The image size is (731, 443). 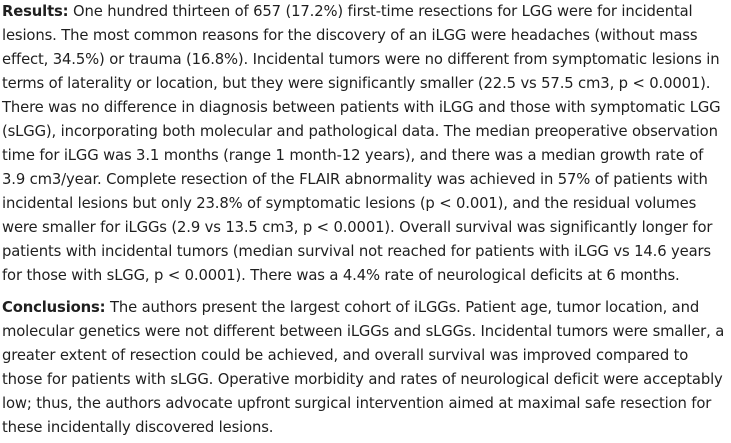 I want to click on conclusions-heading: Conclusions:, so click(x=54, y=307).